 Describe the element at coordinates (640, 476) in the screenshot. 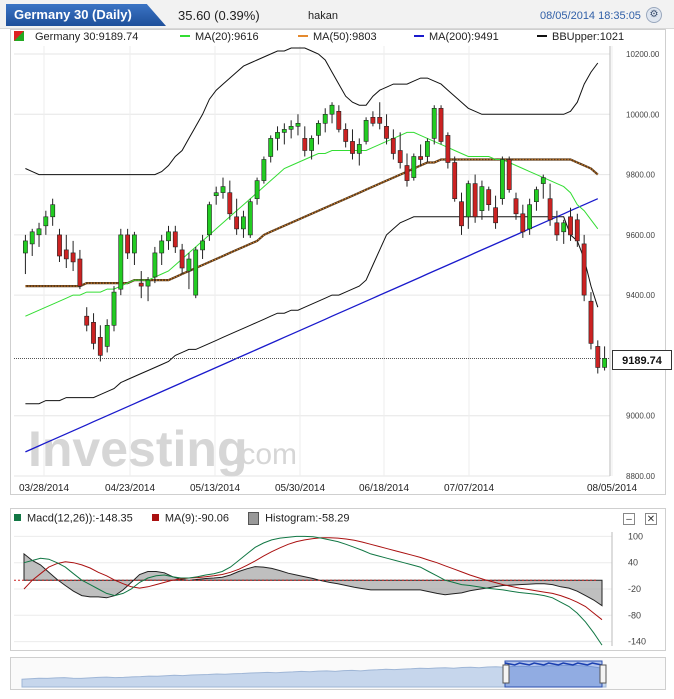

I see `y-tick-label: 8800.00` at that location.